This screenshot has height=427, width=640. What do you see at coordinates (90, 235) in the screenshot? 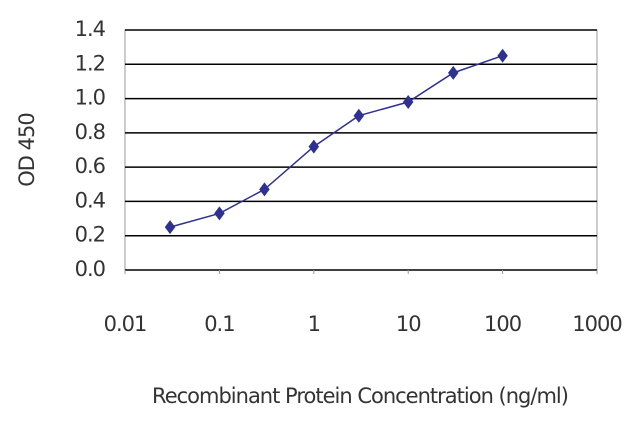
I see `y-tick-label: 0.2` at bounding box center [90, 235].